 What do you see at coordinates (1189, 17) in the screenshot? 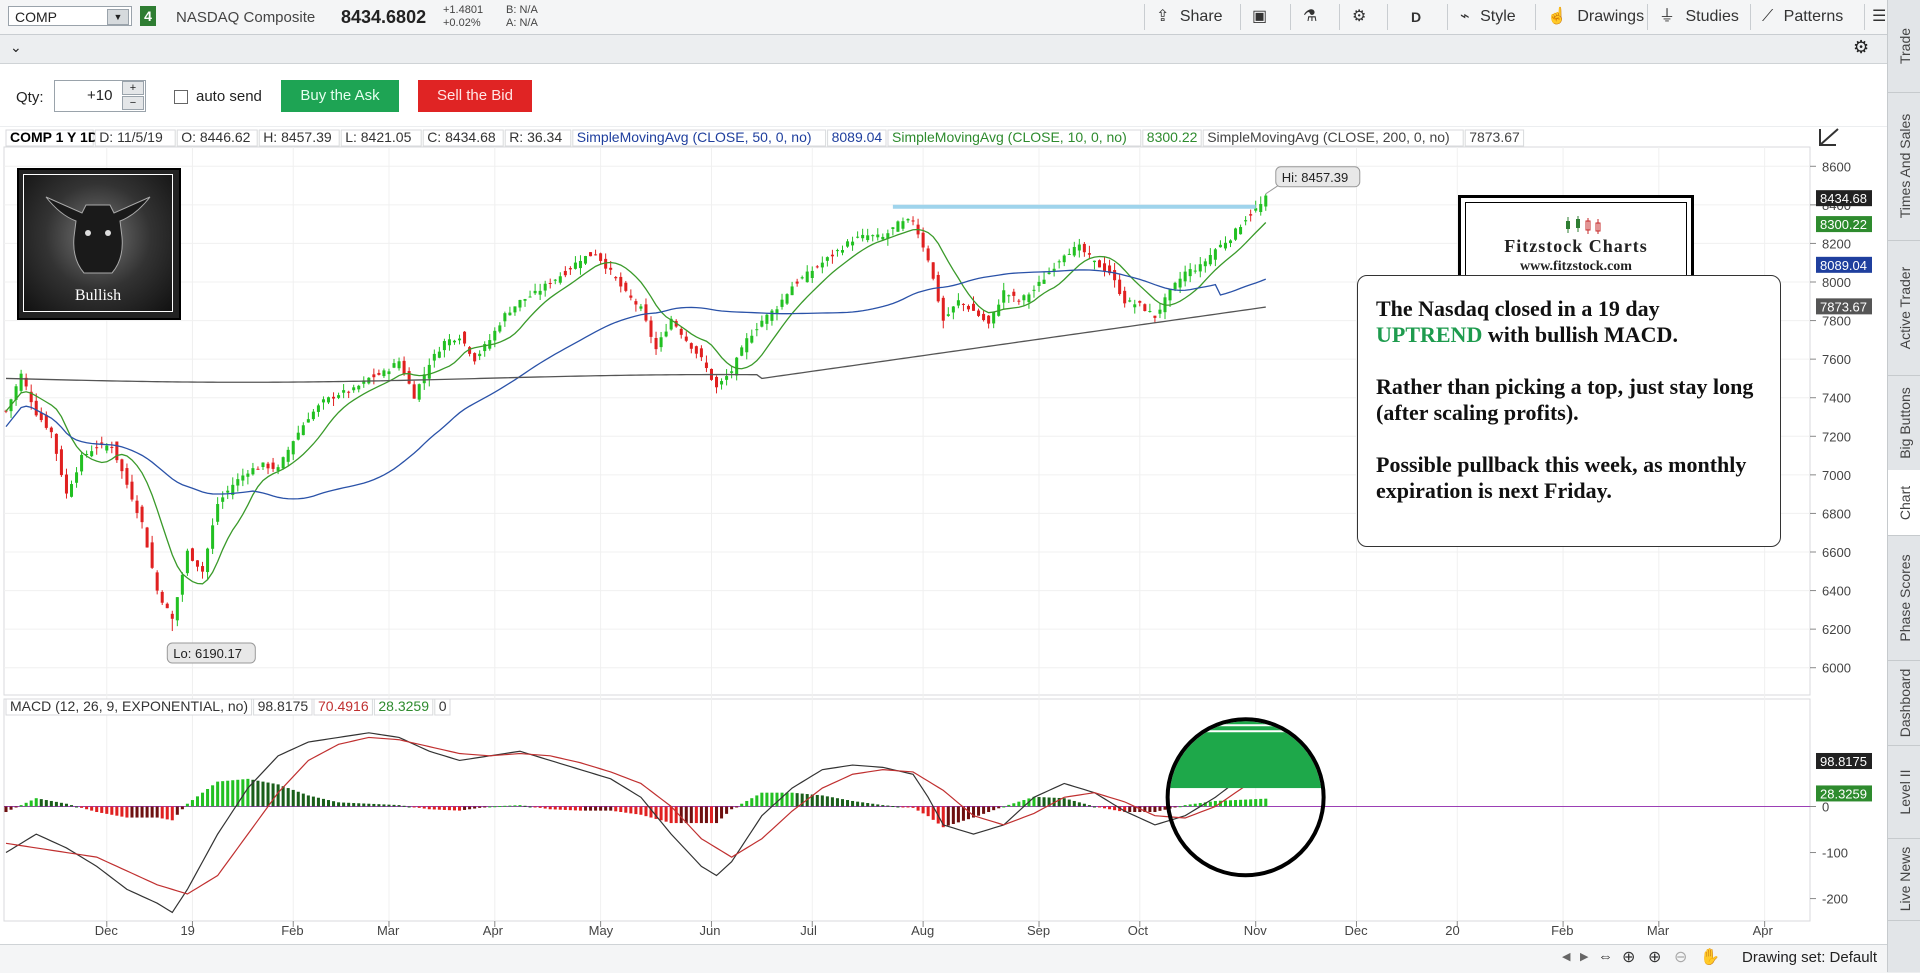
I see `share-button: ⇪ Share` at bounding box center [1189, 17].